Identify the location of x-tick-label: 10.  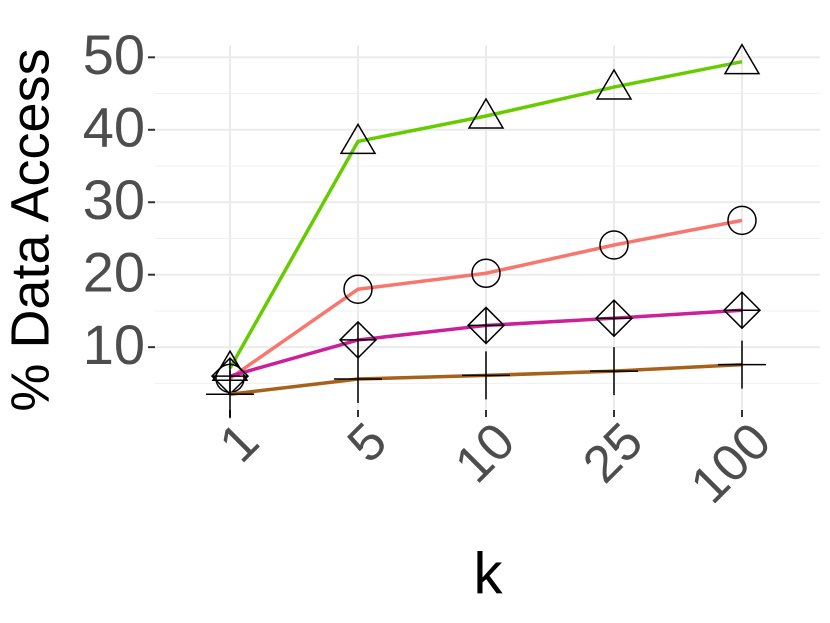
(485, 453).